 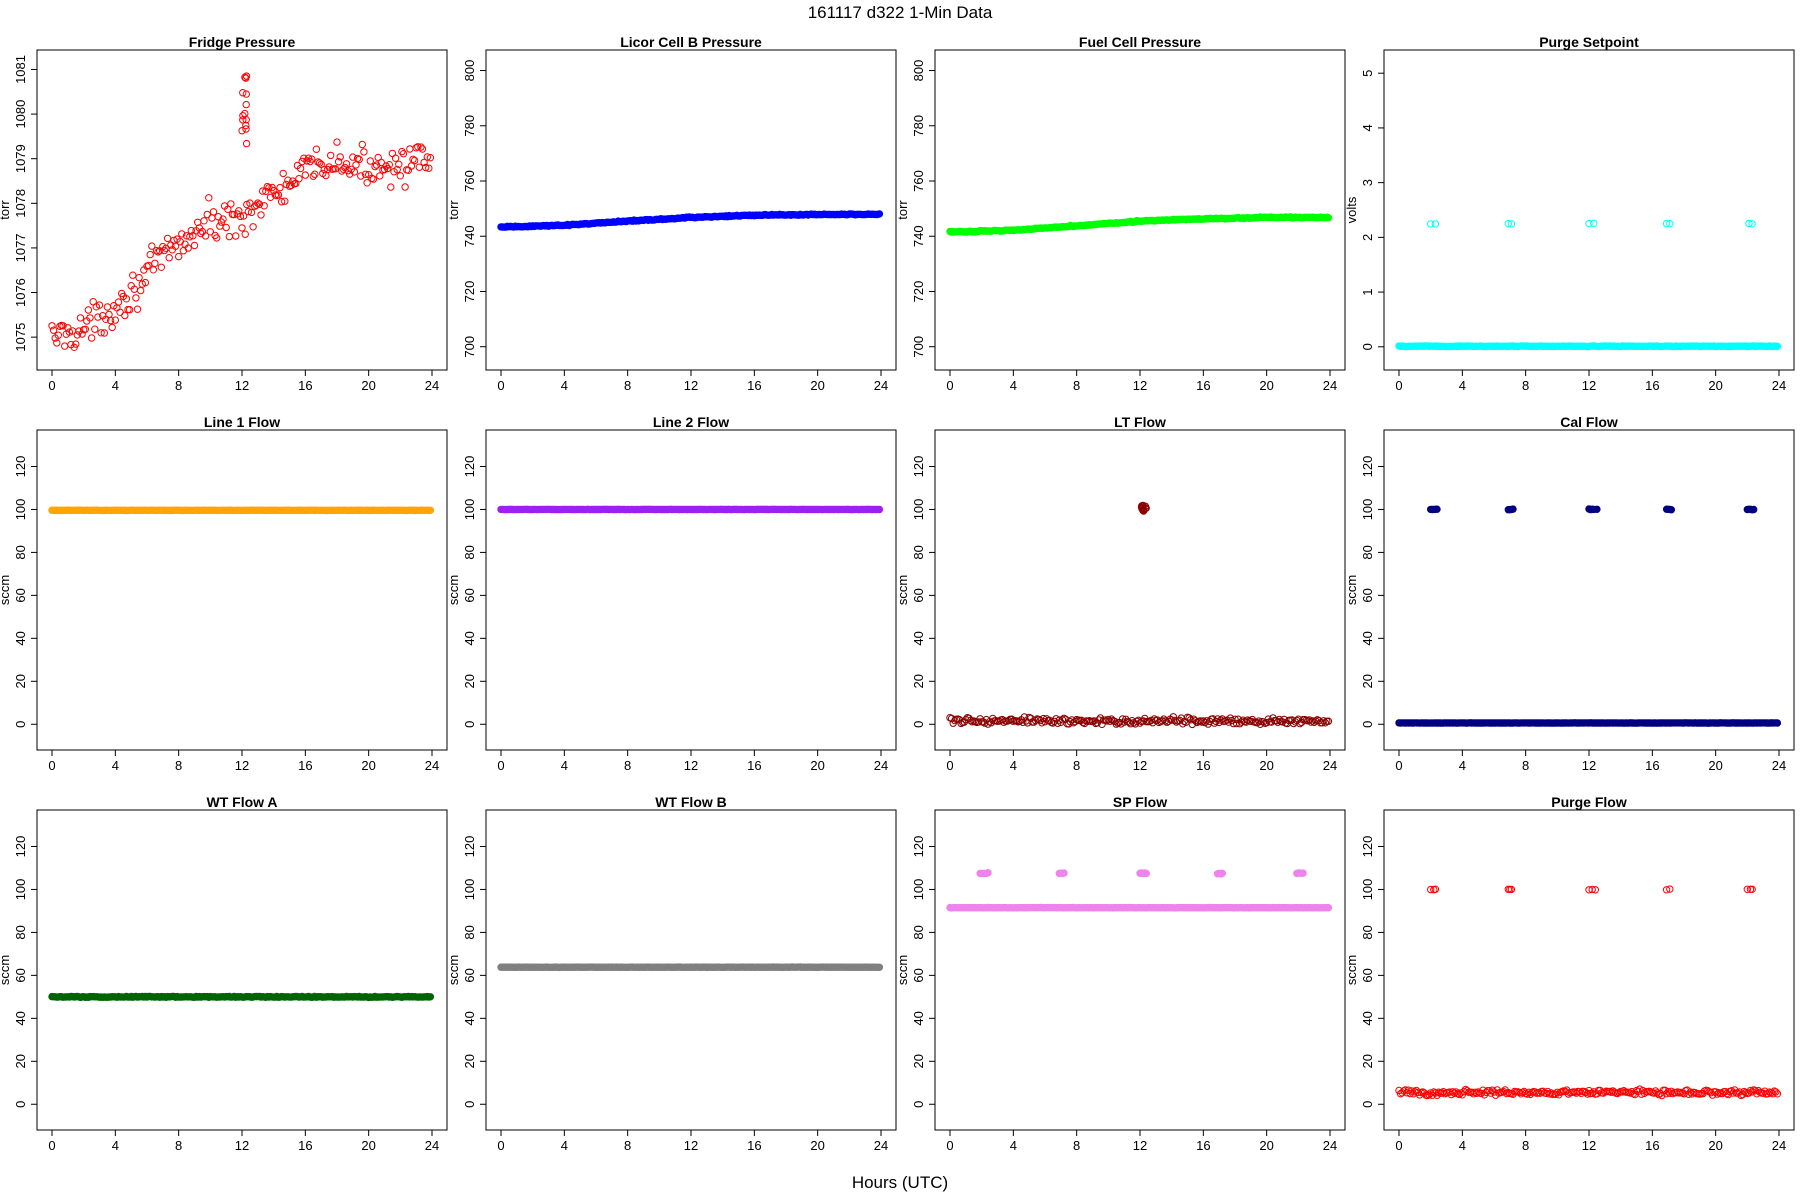 I want to click on y-tick-label: 1076, so click(x=20, y=292).